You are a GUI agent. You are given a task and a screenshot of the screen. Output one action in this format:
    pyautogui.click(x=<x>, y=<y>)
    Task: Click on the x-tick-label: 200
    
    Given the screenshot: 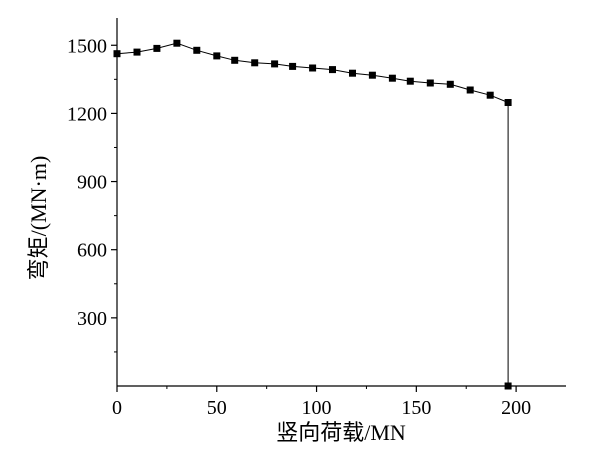 What is the action you would take?
    pyautogui.click(x=516, y=408)
    